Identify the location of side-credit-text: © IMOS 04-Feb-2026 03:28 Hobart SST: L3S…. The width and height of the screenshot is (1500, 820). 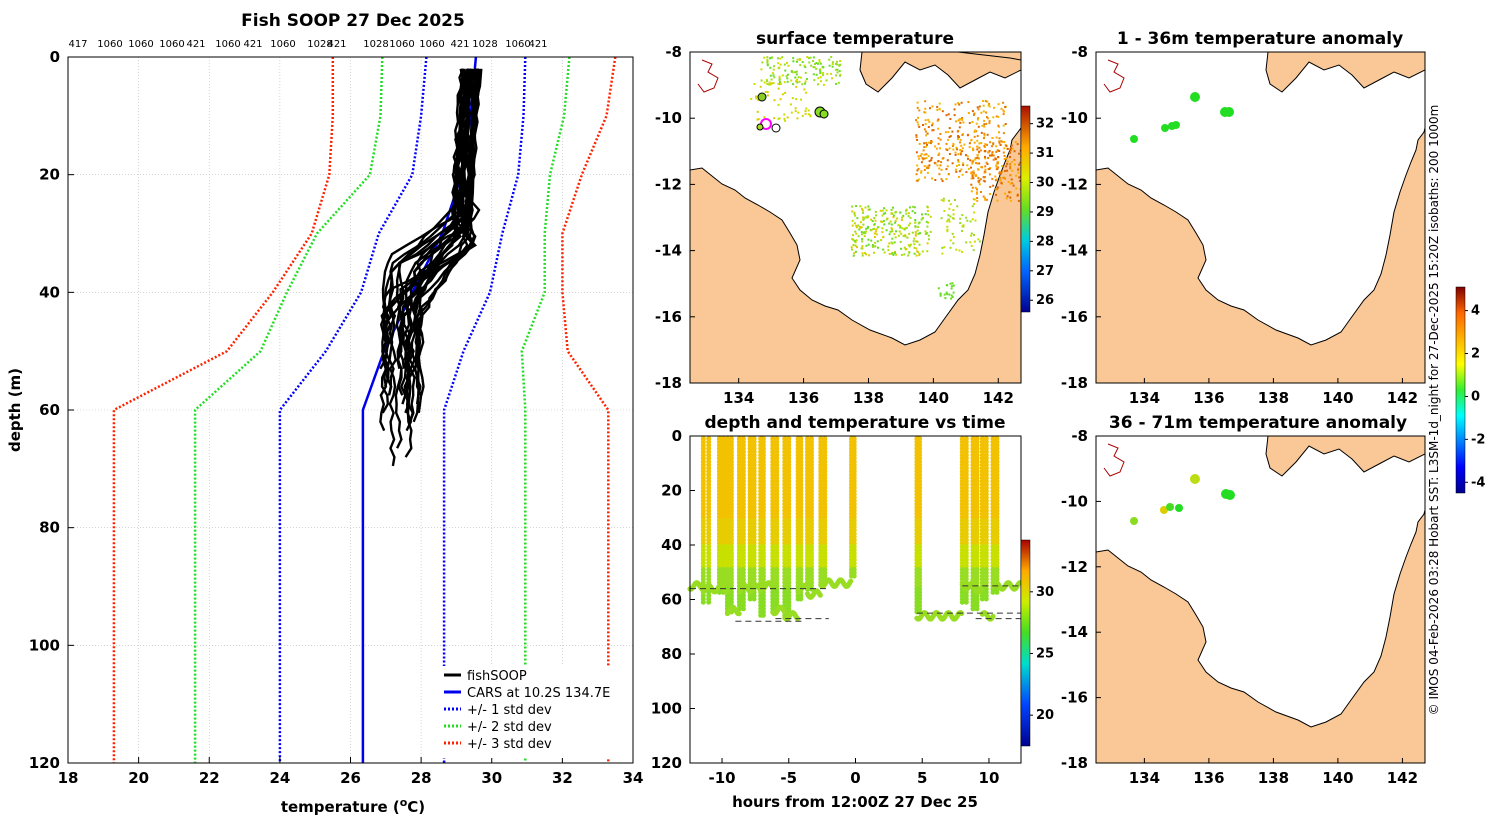
(1434, 410).